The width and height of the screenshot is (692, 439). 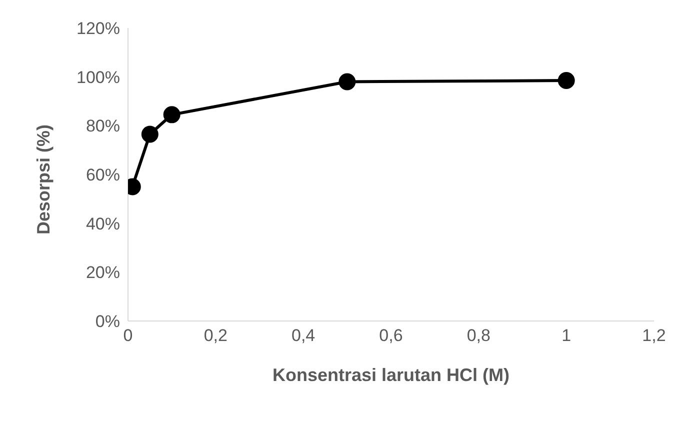 I want to click on x-tick-label: 0,6, so click(x=391, y=336).